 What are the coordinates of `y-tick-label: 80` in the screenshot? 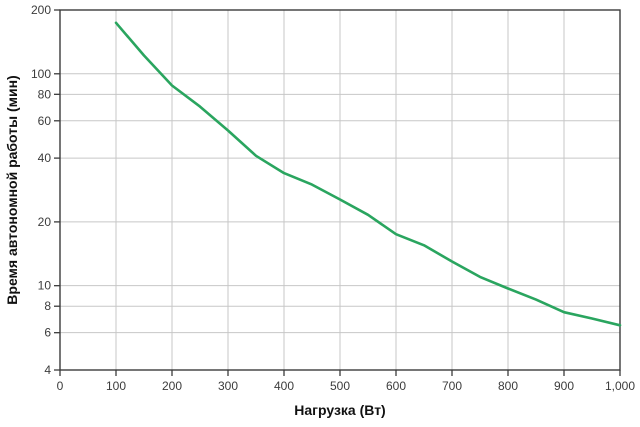 It's located at (45, 94).